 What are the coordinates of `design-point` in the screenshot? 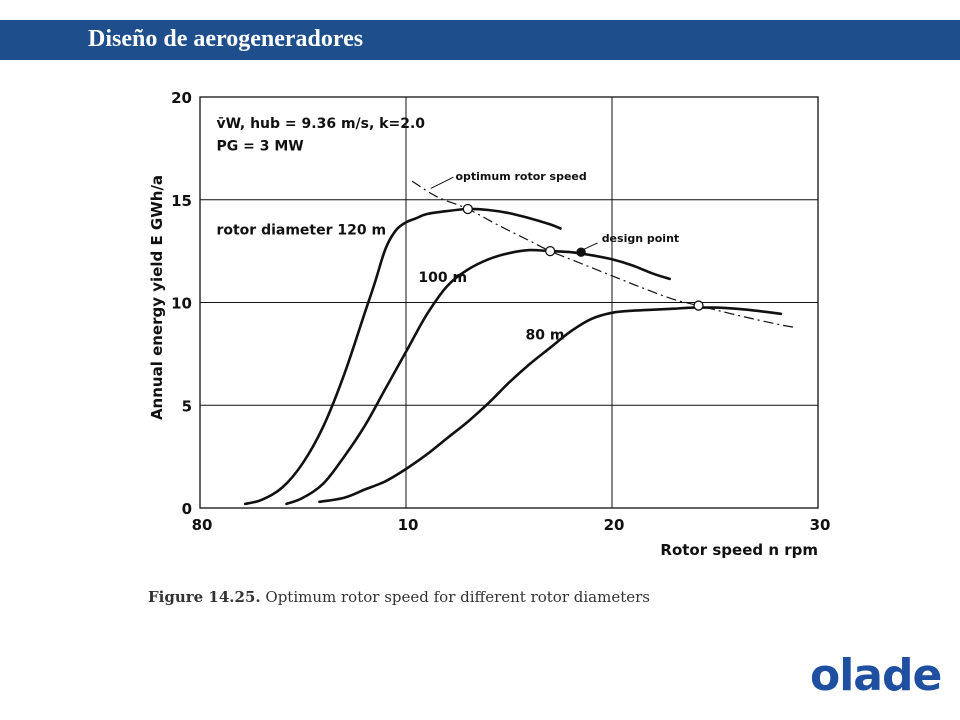 It's located at (581, 252).